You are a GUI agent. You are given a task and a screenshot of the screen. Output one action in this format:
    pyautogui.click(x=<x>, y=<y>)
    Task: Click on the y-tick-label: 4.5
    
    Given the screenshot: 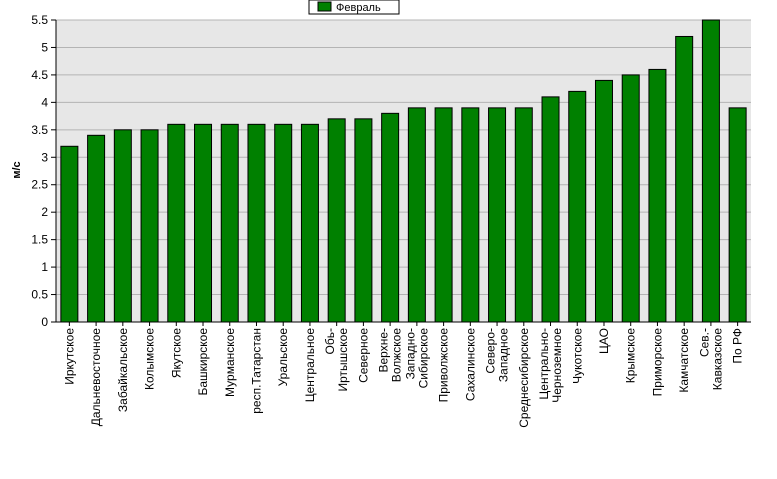 What is the action you would take?
    pyautogui.click(x=39, y=75)
    